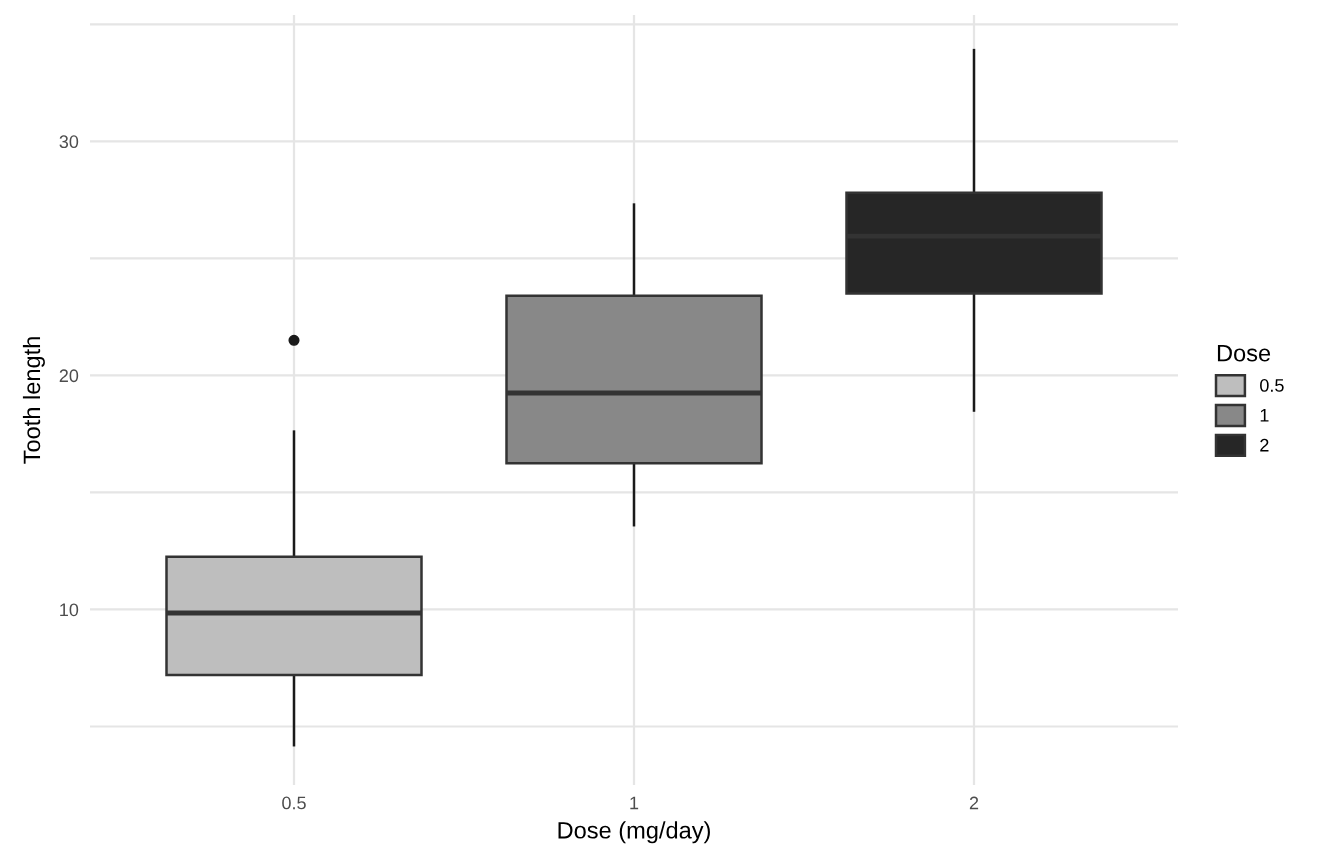 Image resolution: width=1344 pixels, height=864 pixels. Describe the element at coordinates (1264, 445) in the screenshot. I see `legend-label: 2` at that location.